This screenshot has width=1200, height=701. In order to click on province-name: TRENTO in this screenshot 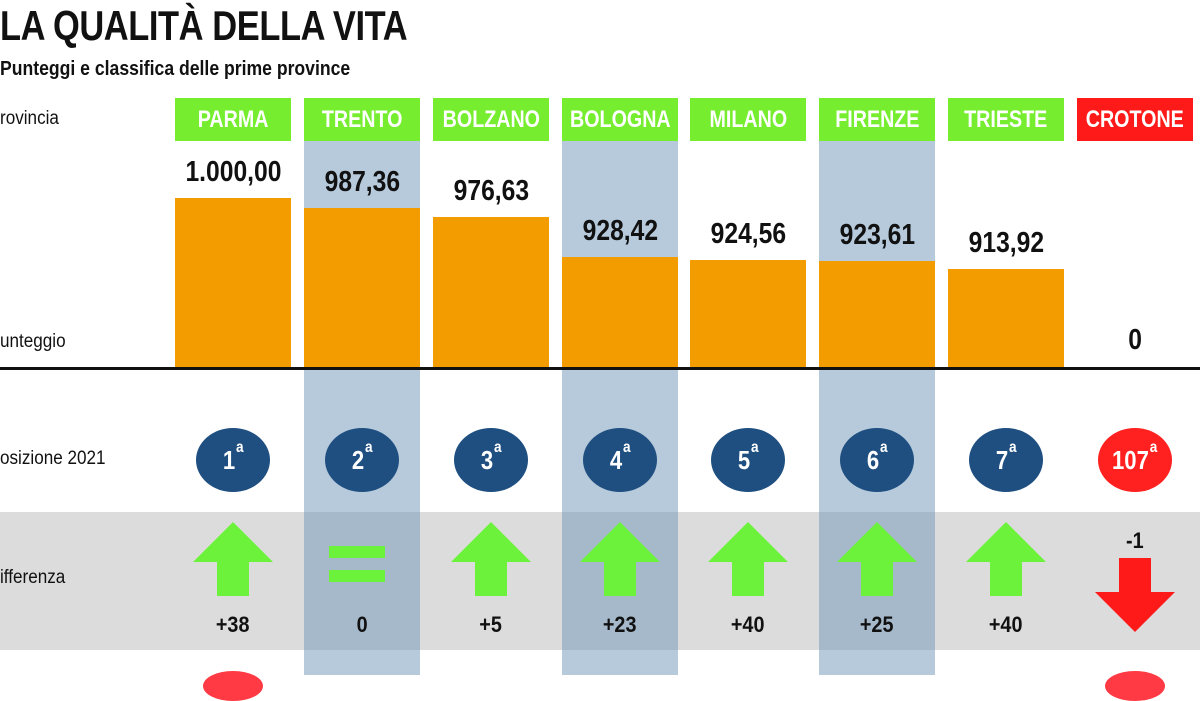, I will do `click(362, 119)`.